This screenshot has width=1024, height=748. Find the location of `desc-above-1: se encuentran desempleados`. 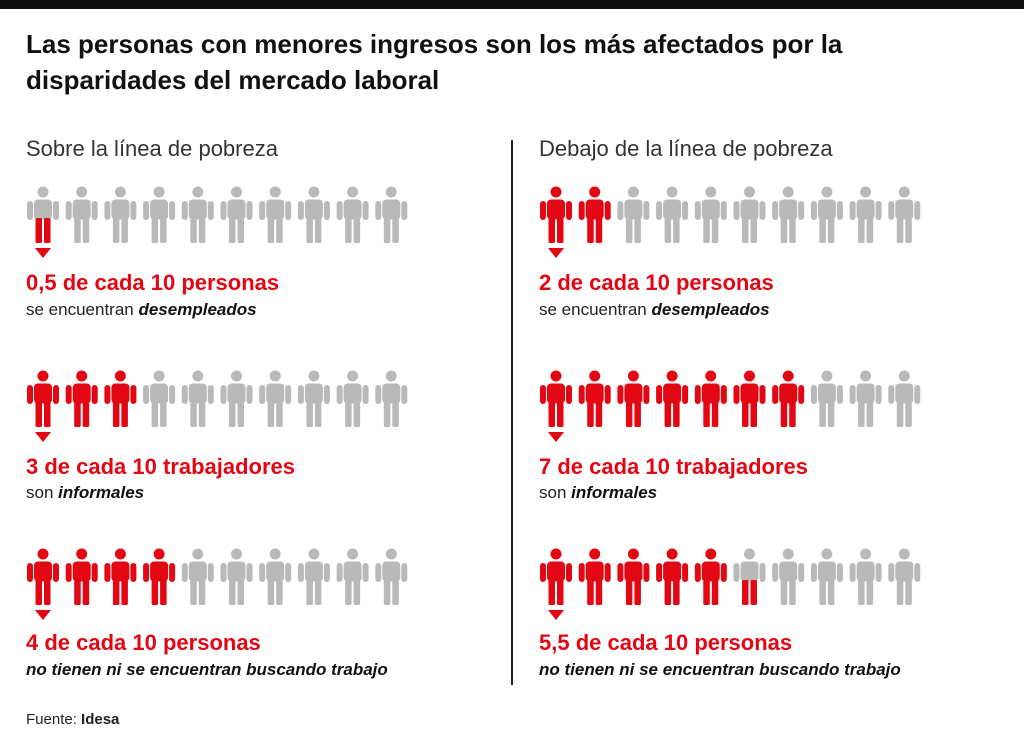

desc-above-1: se encuentran desempleados is located at coordinates (141, 310).